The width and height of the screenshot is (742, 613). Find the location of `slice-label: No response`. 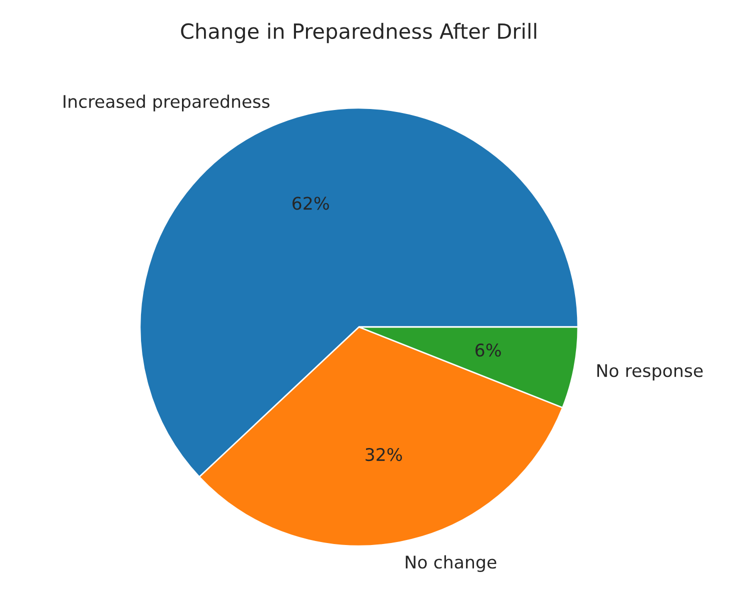

slice-label: No response is located at coordinates (650, 372).